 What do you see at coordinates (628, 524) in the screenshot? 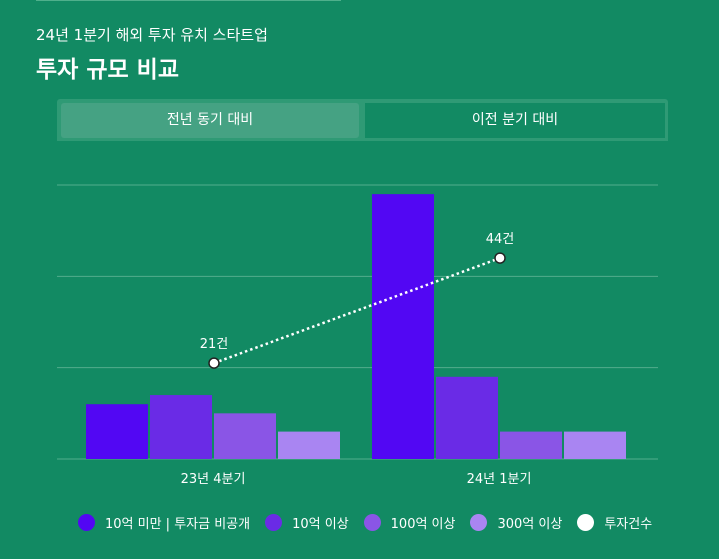
I see `legend-label-line: 투자건수` at bounding box center [628, 524].